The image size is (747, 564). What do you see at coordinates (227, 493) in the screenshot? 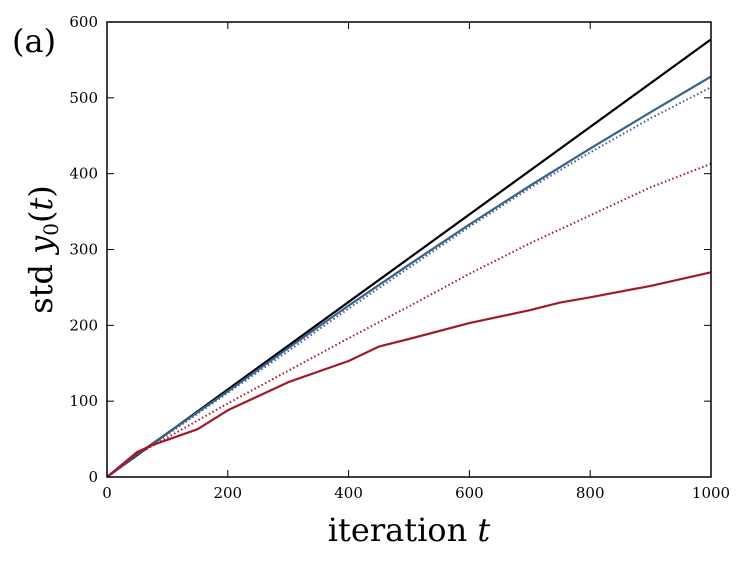
I see `x-tick-label: 200` at bounding box center [227, 493].